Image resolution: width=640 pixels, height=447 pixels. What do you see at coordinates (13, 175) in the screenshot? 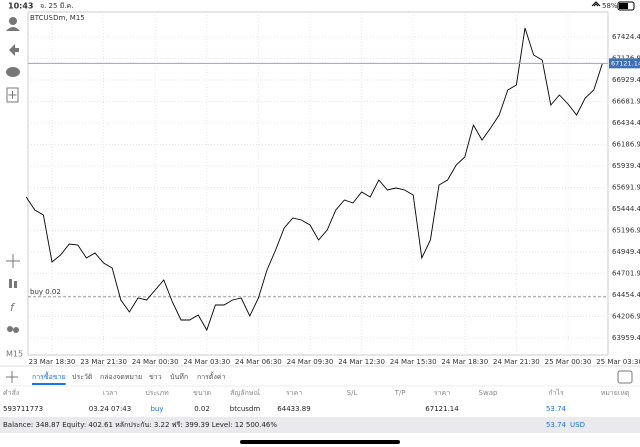
I see `left-toolbar: f` at bounding box center [13, 175].